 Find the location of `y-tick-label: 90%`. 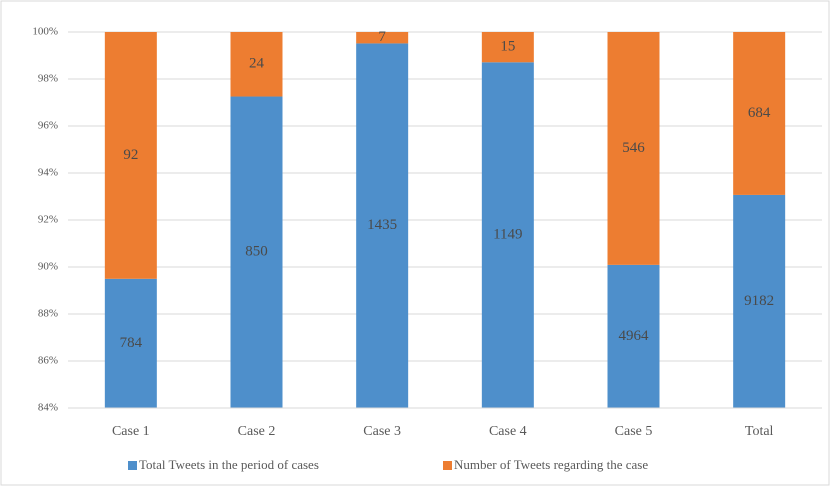

y-tick-label: 90% is located at coordinates (48, 267).